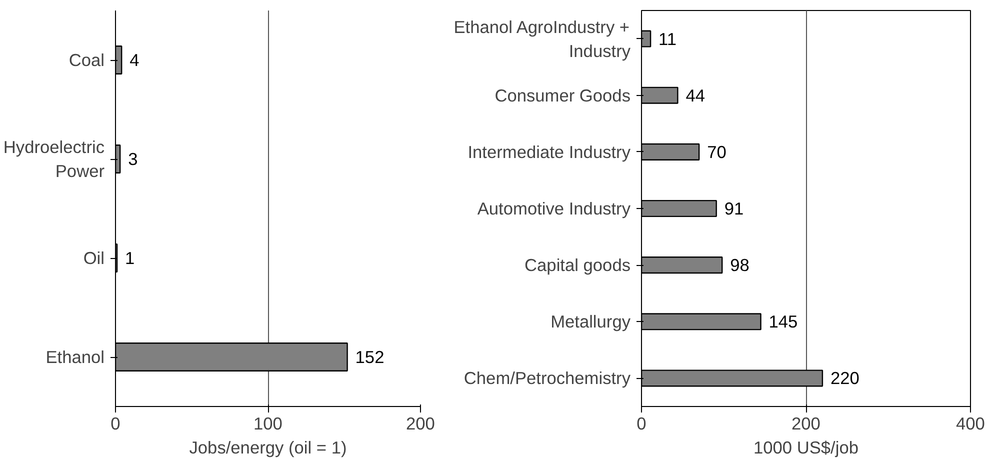 The width and height of the screenshot is (1000, 464). Describe the element at coordinates (130, 258) in the screenshot. I see `data-label: 1` at that location.